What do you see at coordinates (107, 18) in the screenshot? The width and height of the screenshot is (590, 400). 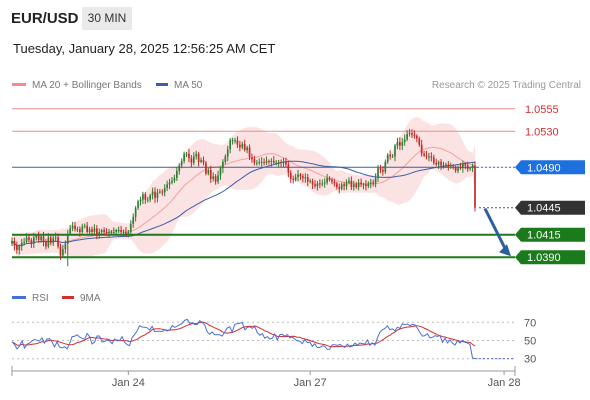 I see `timeframe-button: 30 MIN` at bounding box center [107, 18].